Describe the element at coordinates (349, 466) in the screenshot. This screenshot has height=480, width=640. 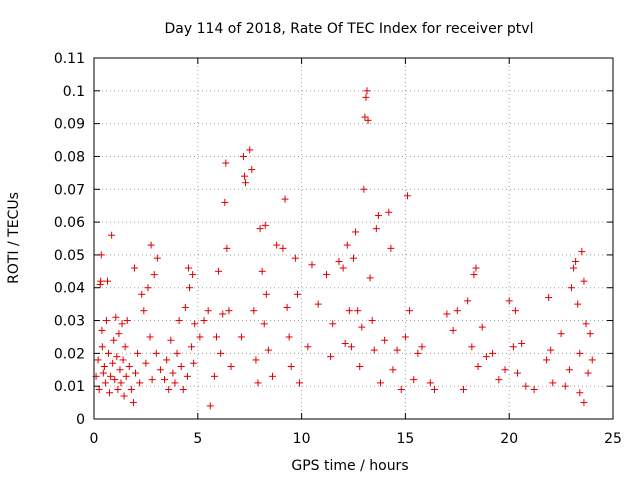
I see `x-axis-label: GPS time / hours` at that location.